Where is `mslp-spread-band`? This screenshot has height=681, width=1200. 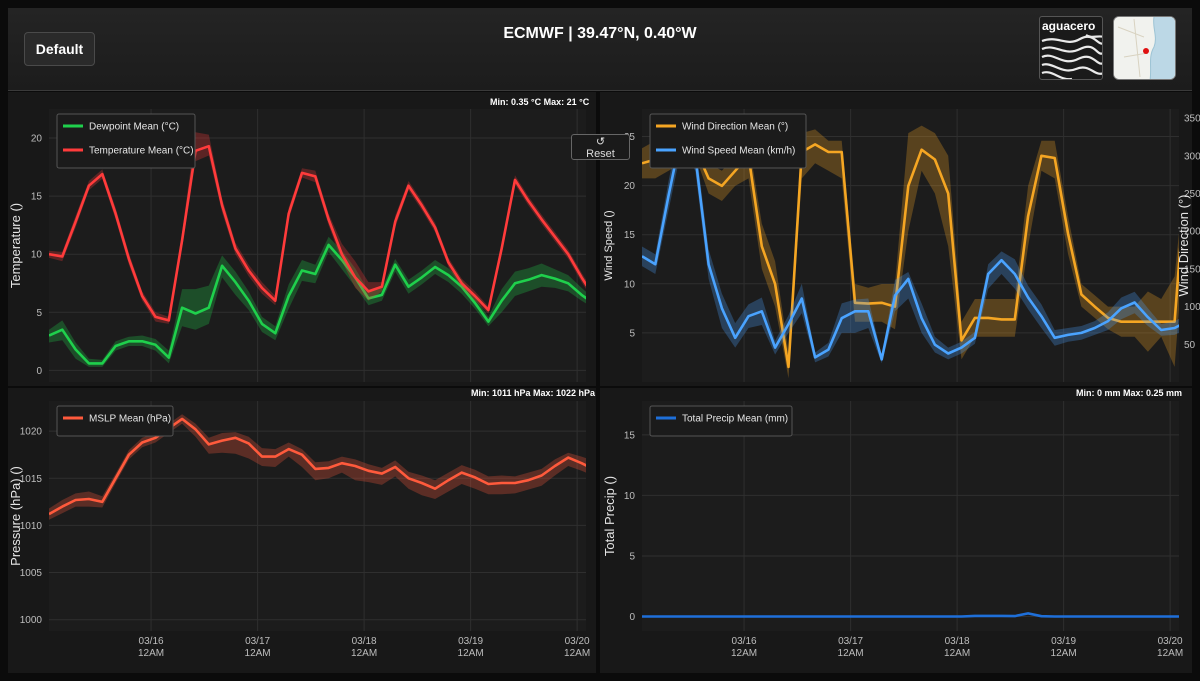 mslp-spread-band is located at coordinates (317, 467).